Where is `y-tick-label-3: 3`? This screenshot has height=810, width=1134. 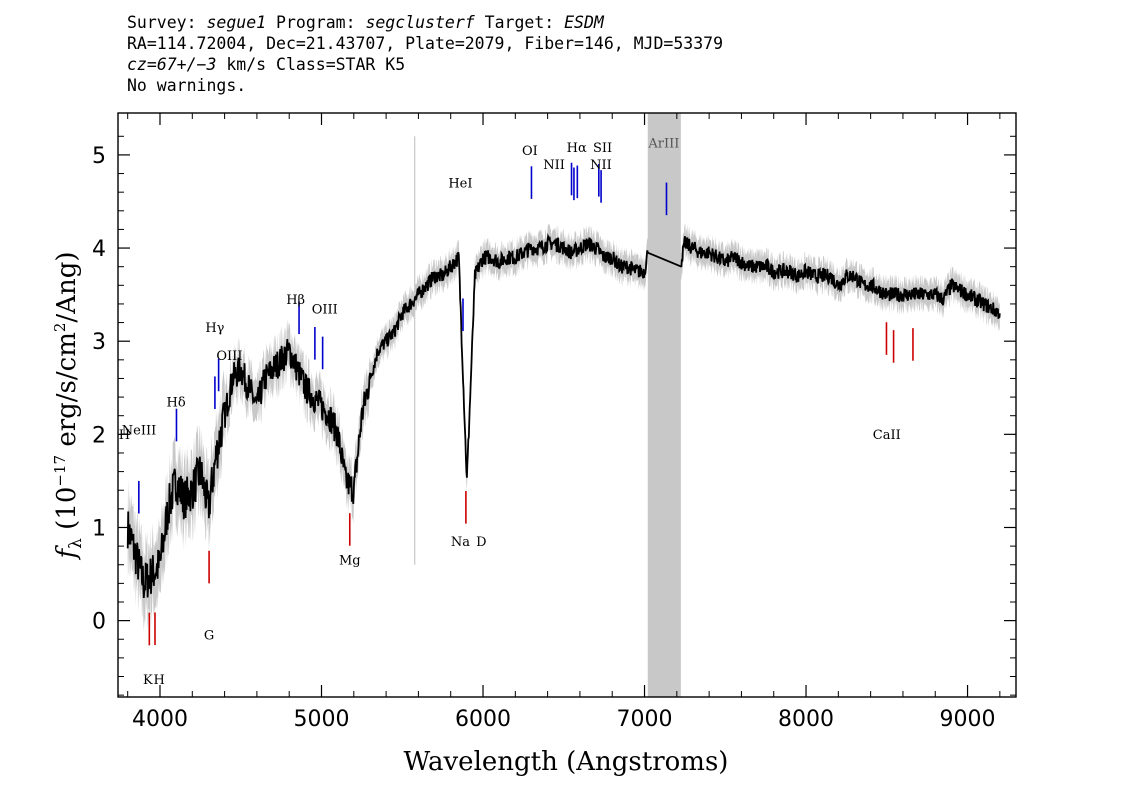 y-tick-label-3: 3 is located at coordinates (99, 342).